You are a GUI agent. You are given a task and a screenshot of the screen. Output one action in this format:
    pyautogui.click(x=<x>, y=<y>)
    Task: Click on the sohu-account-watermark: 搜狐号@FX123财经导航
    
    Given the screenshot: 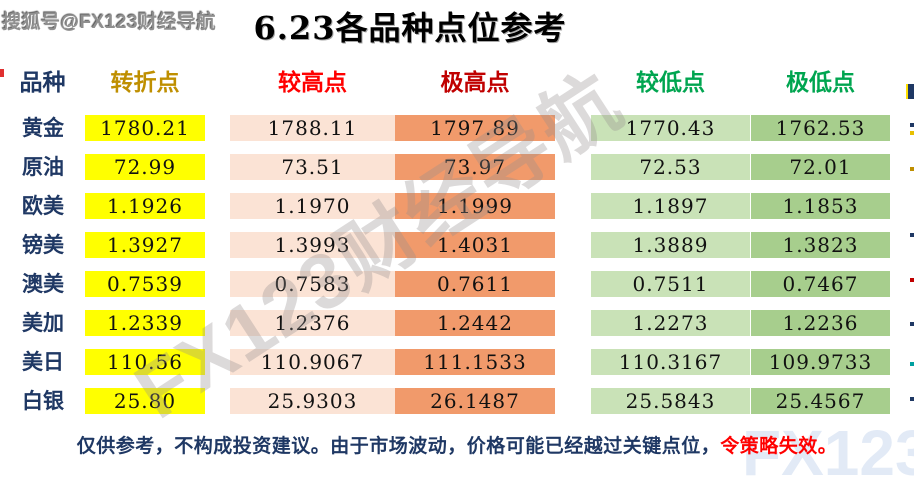 What is the action you would take?
    pyautogui.click(x=109, y=22)
    